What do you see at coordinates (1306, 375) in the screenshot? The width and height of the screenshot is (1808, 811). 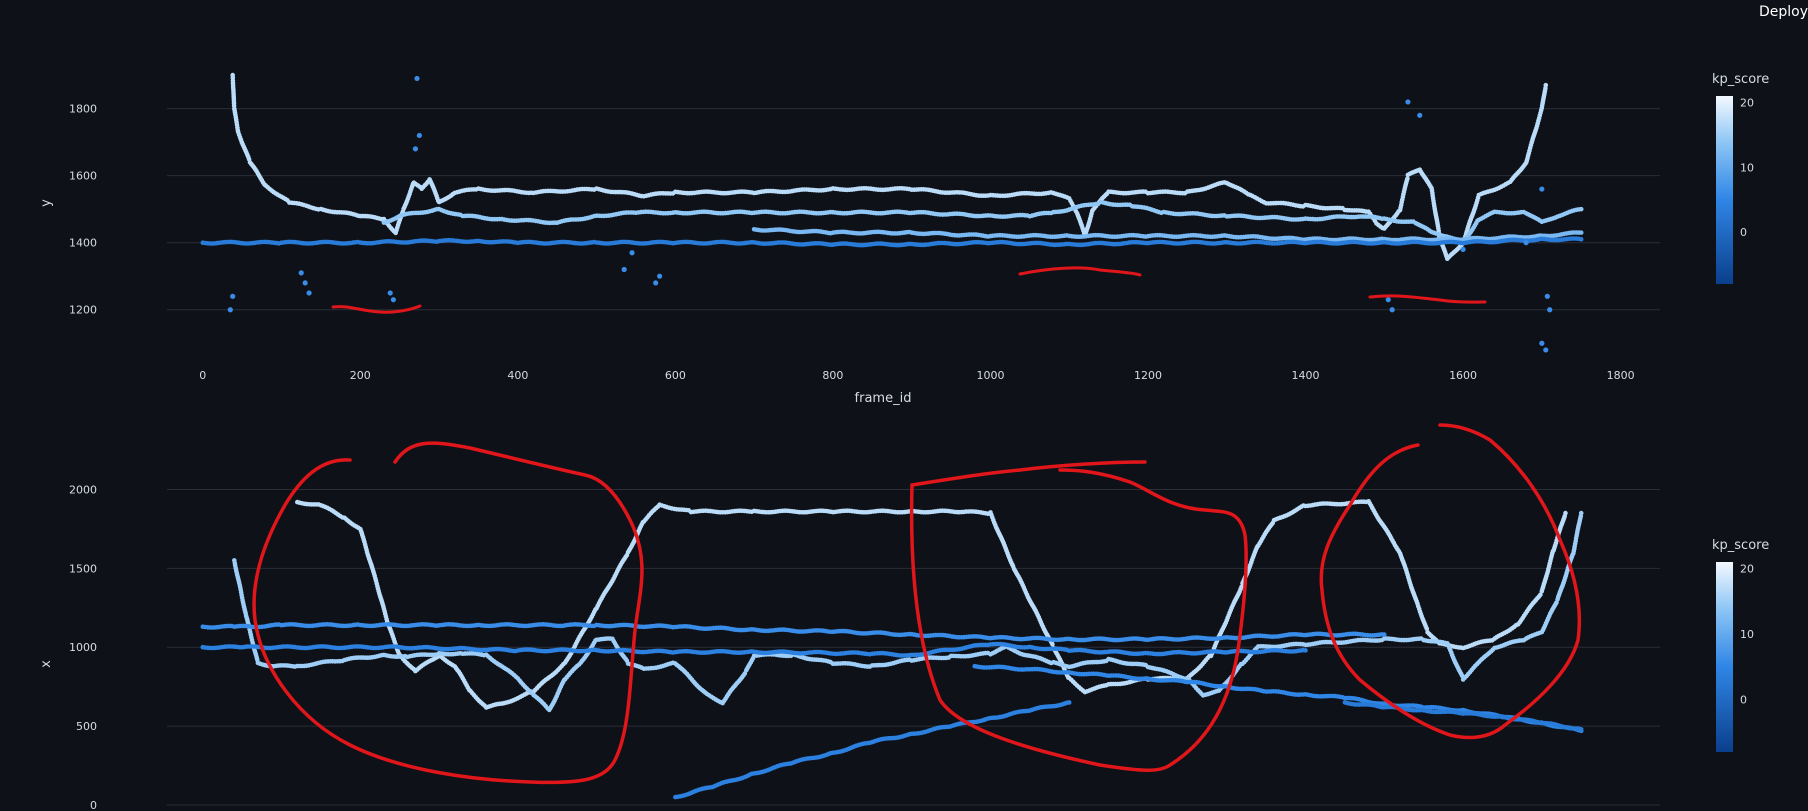 I see `x-tick-label: 1400` at bounding box center [1306, 375].